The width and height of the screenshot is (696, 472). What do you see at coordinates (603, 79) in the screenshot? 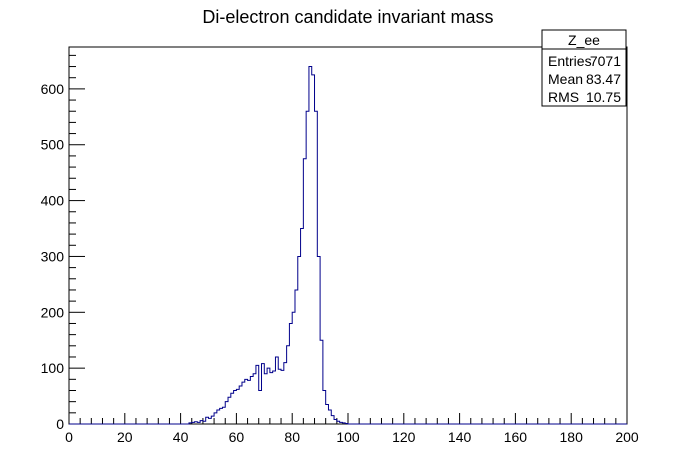
I see `stats-value-mean: 83.47` at bounding box center [603, 79].